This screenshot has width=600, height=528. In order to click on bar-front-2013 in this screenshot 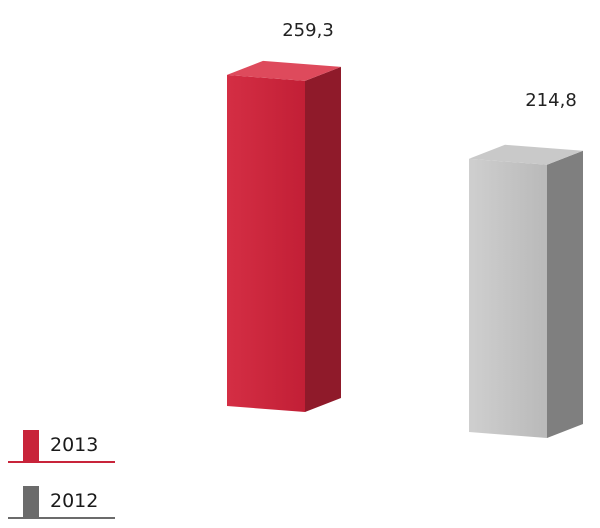, I will do `click(266, 243)`.